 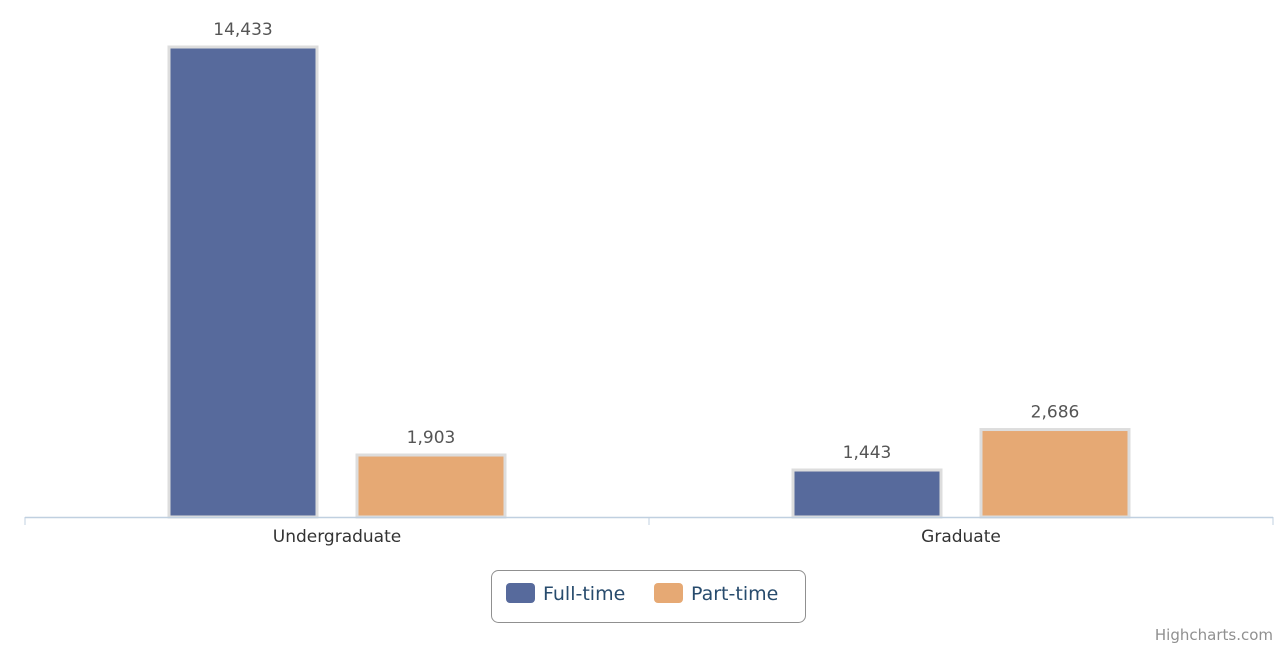 What do you see at coordinates (734, 594) in the screenshot?
I see `legend-label-part-time: Part-time` at bounding box center [734, 594].